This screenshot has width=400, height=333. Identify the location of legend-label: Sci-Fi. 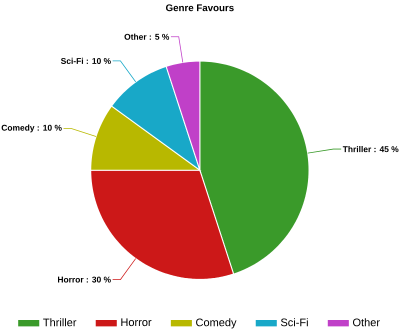
(294, 322).